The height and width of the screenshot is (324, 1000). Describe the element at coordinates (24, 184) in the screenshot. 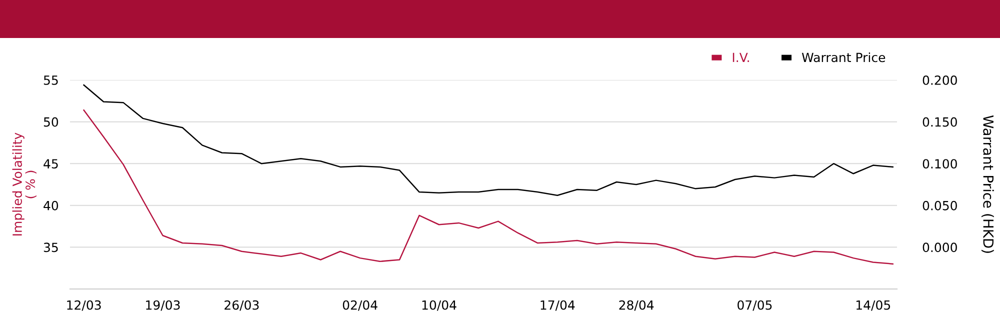

I see `y-axis-title: Implied Volatility ( % )` at that location.